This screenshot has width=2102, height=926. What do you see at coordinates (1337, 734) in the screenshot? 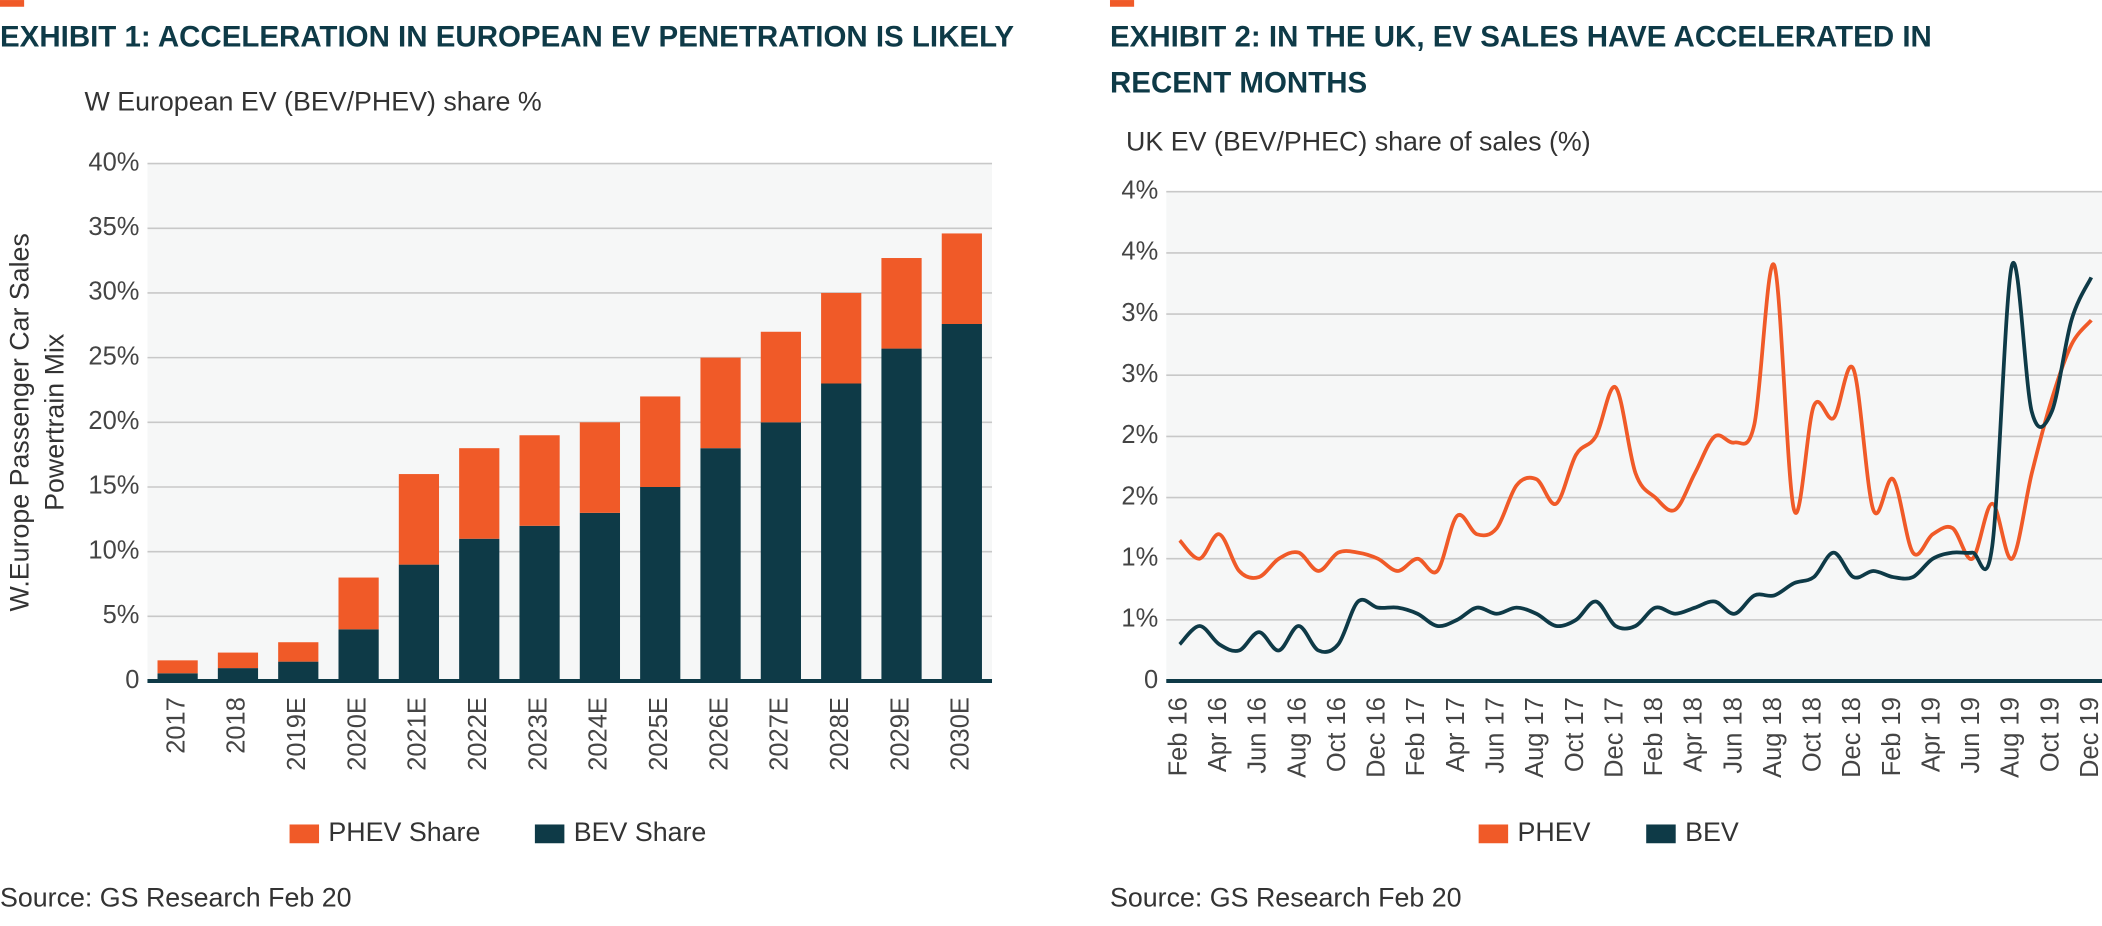
I see `x-tick-label: Oct 16` at bounding box center [1337, 734].